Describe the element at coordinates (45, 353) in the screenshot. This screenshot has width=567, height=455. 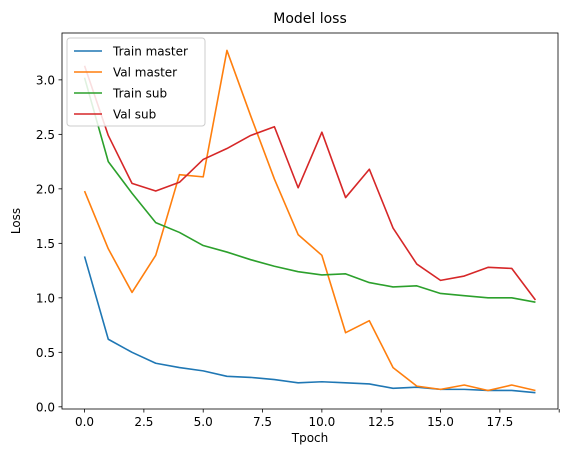
I see `y-tick-label: 0.5` at that location.